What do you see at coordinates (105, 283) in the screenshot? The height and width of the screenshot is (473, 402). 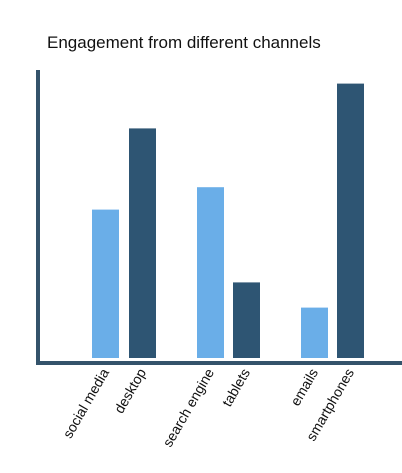 I see `bar-social-media` at bounding box center [105, 283].